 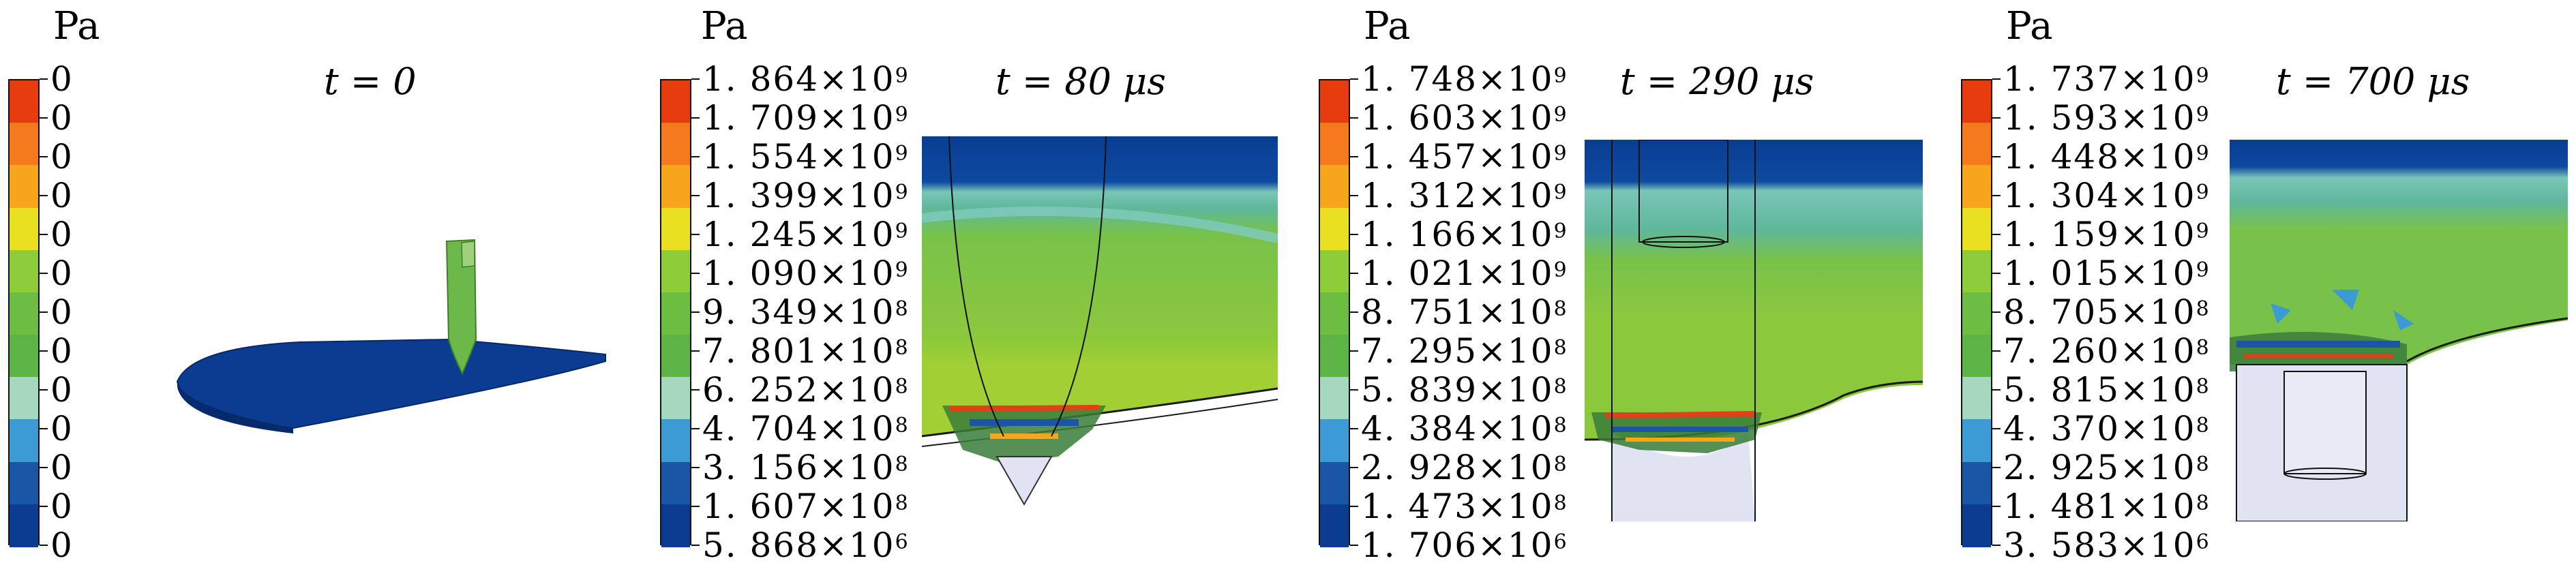 I want to click on label-mantissa: 7. 801×10, so click(x=798, y=351).